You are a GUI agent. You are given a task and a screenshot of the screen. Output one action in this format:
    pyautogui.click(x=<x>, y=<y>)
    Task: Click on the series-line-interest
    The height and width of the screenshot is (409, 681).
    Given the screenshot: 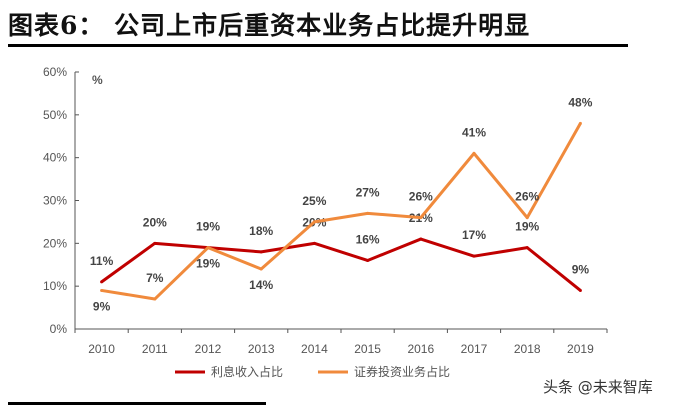 What is the action you would take?
    pyautogui.click(x=341, y=264)
    